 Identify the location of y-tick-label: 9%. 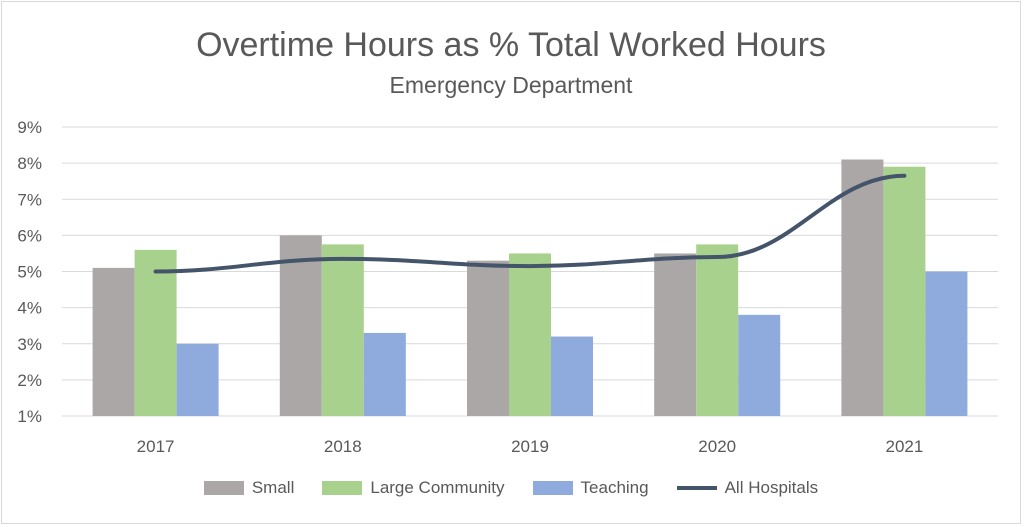
(29, 127).